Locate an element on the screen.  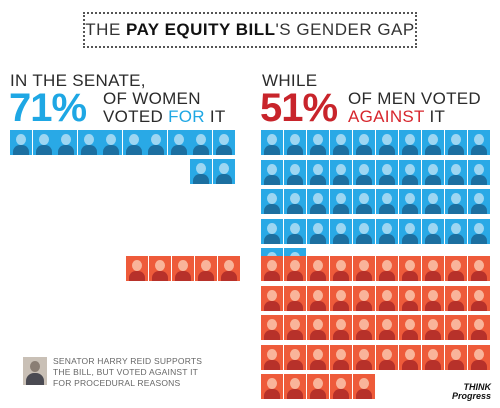
reid-note-line1: SENATOR HARRY REID SUPPORTS is located at coordinates (128, 361).